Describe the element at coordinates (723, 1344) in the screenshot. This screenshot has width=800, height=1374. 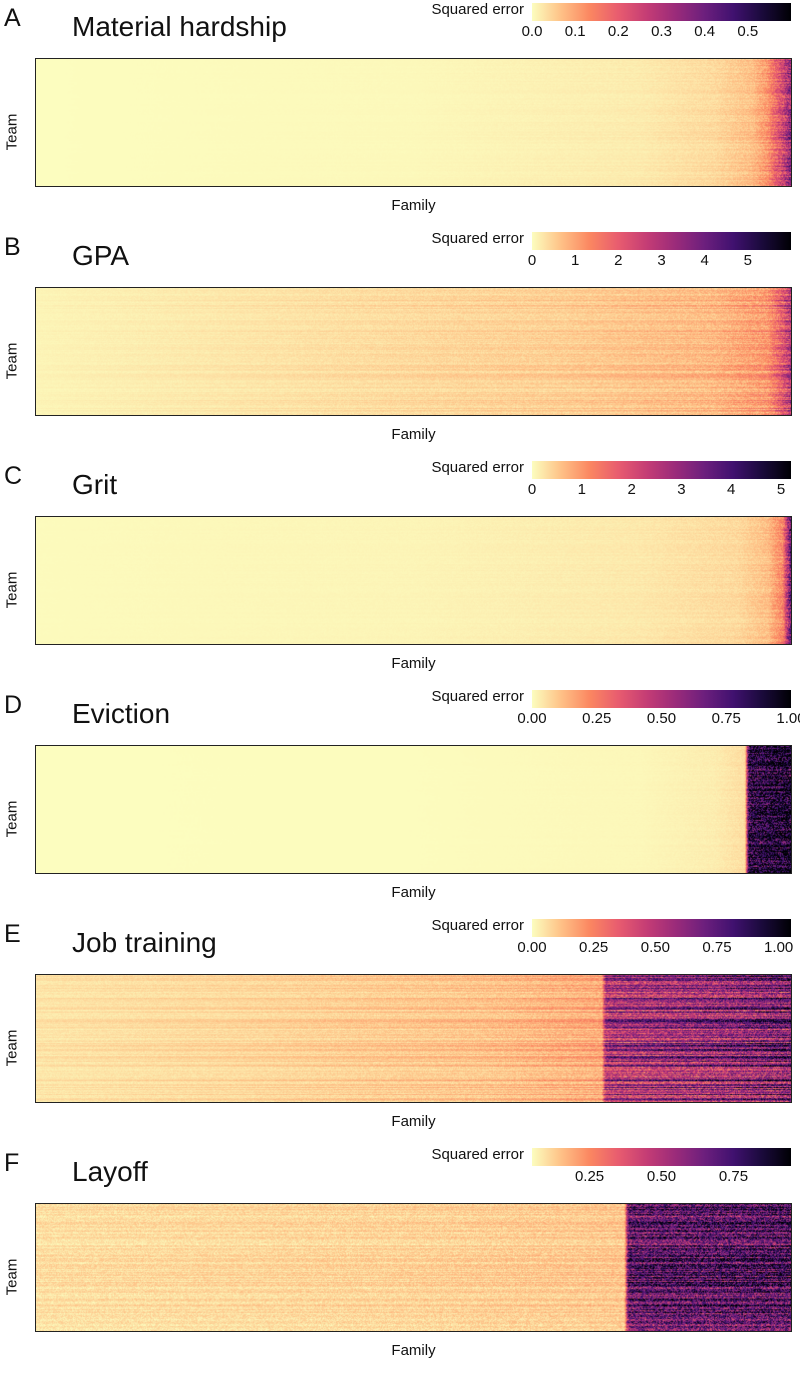
I see `watermark: 智东西` at that location.